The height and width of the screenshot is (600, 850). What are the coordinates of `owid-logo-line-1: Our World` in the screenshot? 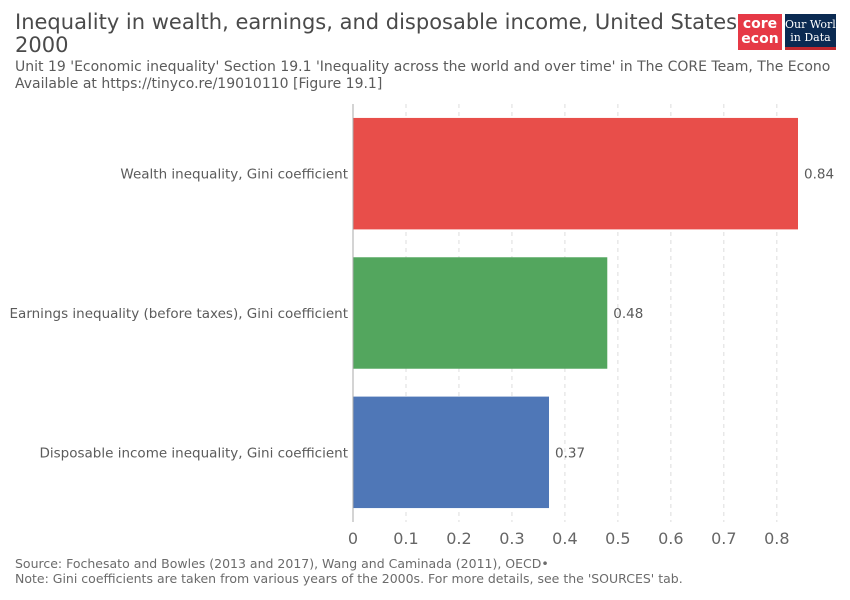 It's located at (814, 24).